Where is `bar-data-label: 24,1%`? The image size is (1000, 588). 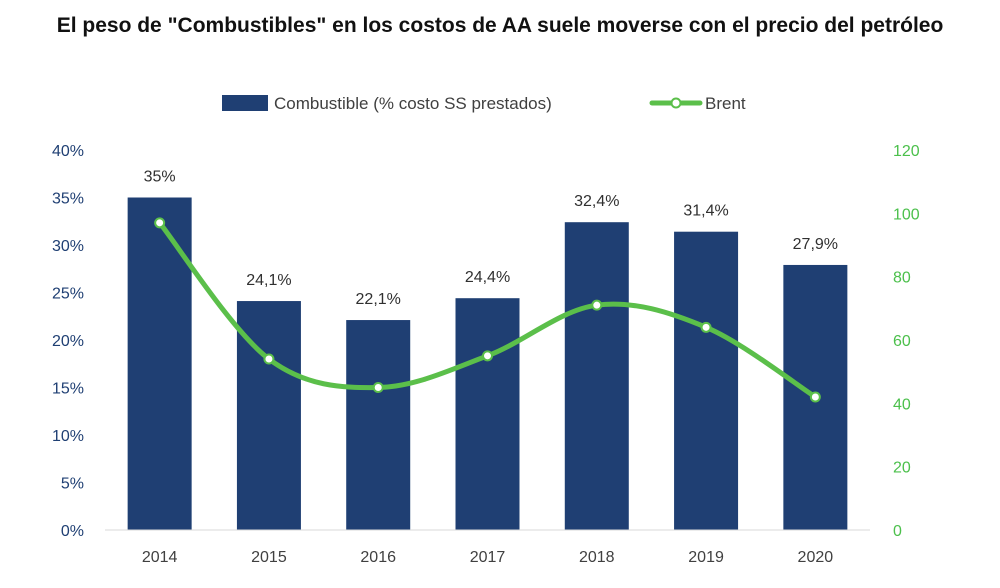 bar-data-label: 24,1% is located at coordinates (268, 280).